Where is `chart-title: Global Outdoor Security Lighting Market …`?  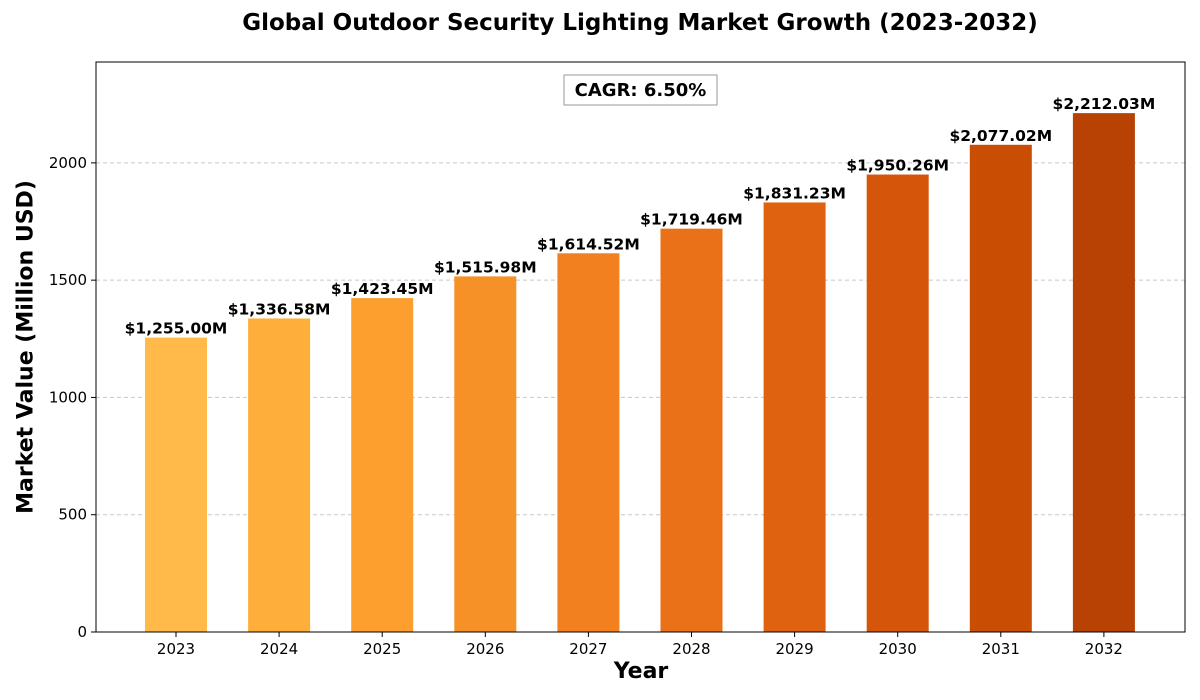
chart-title: Global Outdoor Security Lighting Market … is located at coordinates (640, 23).